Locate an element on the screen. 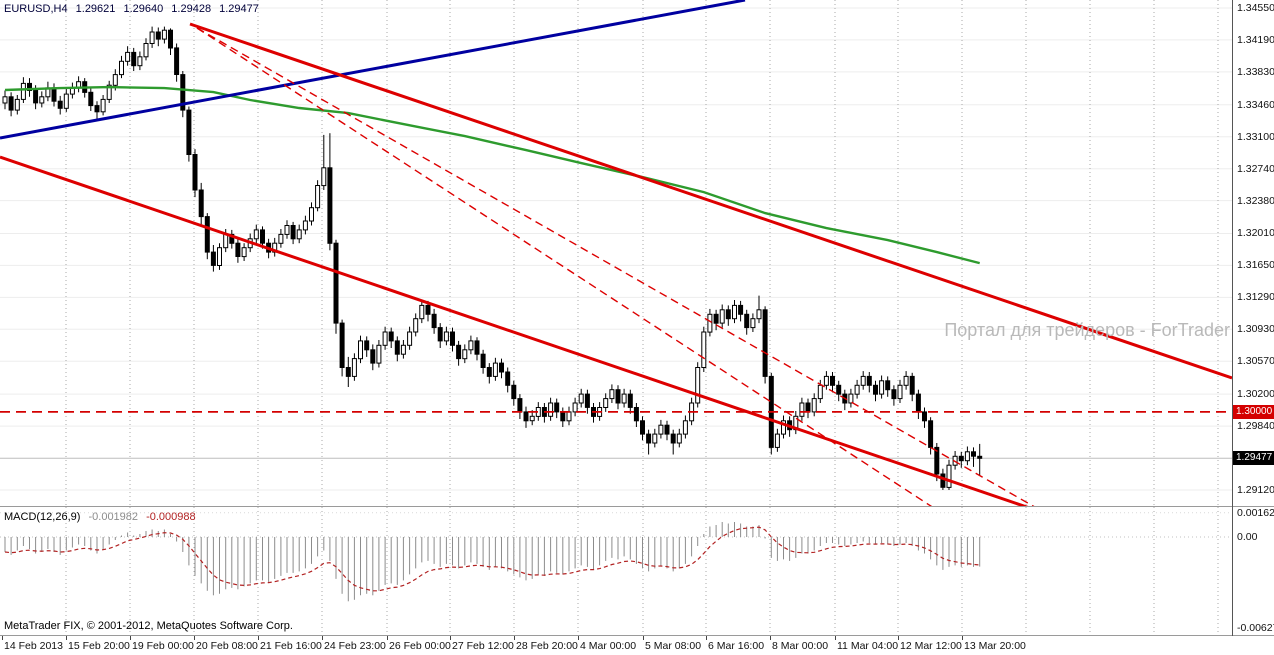 The width and height of the screenshot is (1274, 655). panel-separator is located at coordinates (637, 506).